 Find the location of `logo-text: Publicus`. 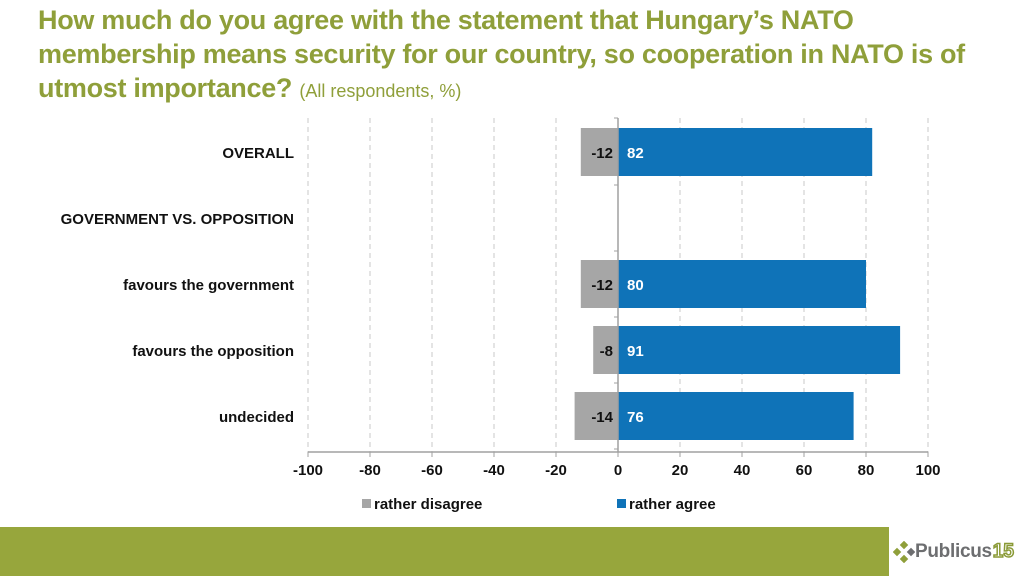

logo-text: Publicus is located at coordinates (953, 551).